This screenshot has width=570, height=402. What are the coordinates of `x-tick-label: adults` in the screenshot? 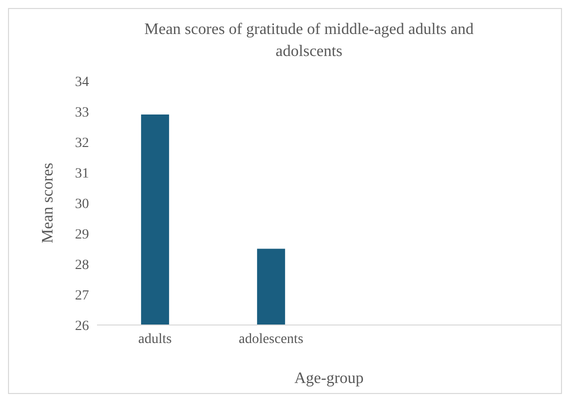 It's located at (155, 339).